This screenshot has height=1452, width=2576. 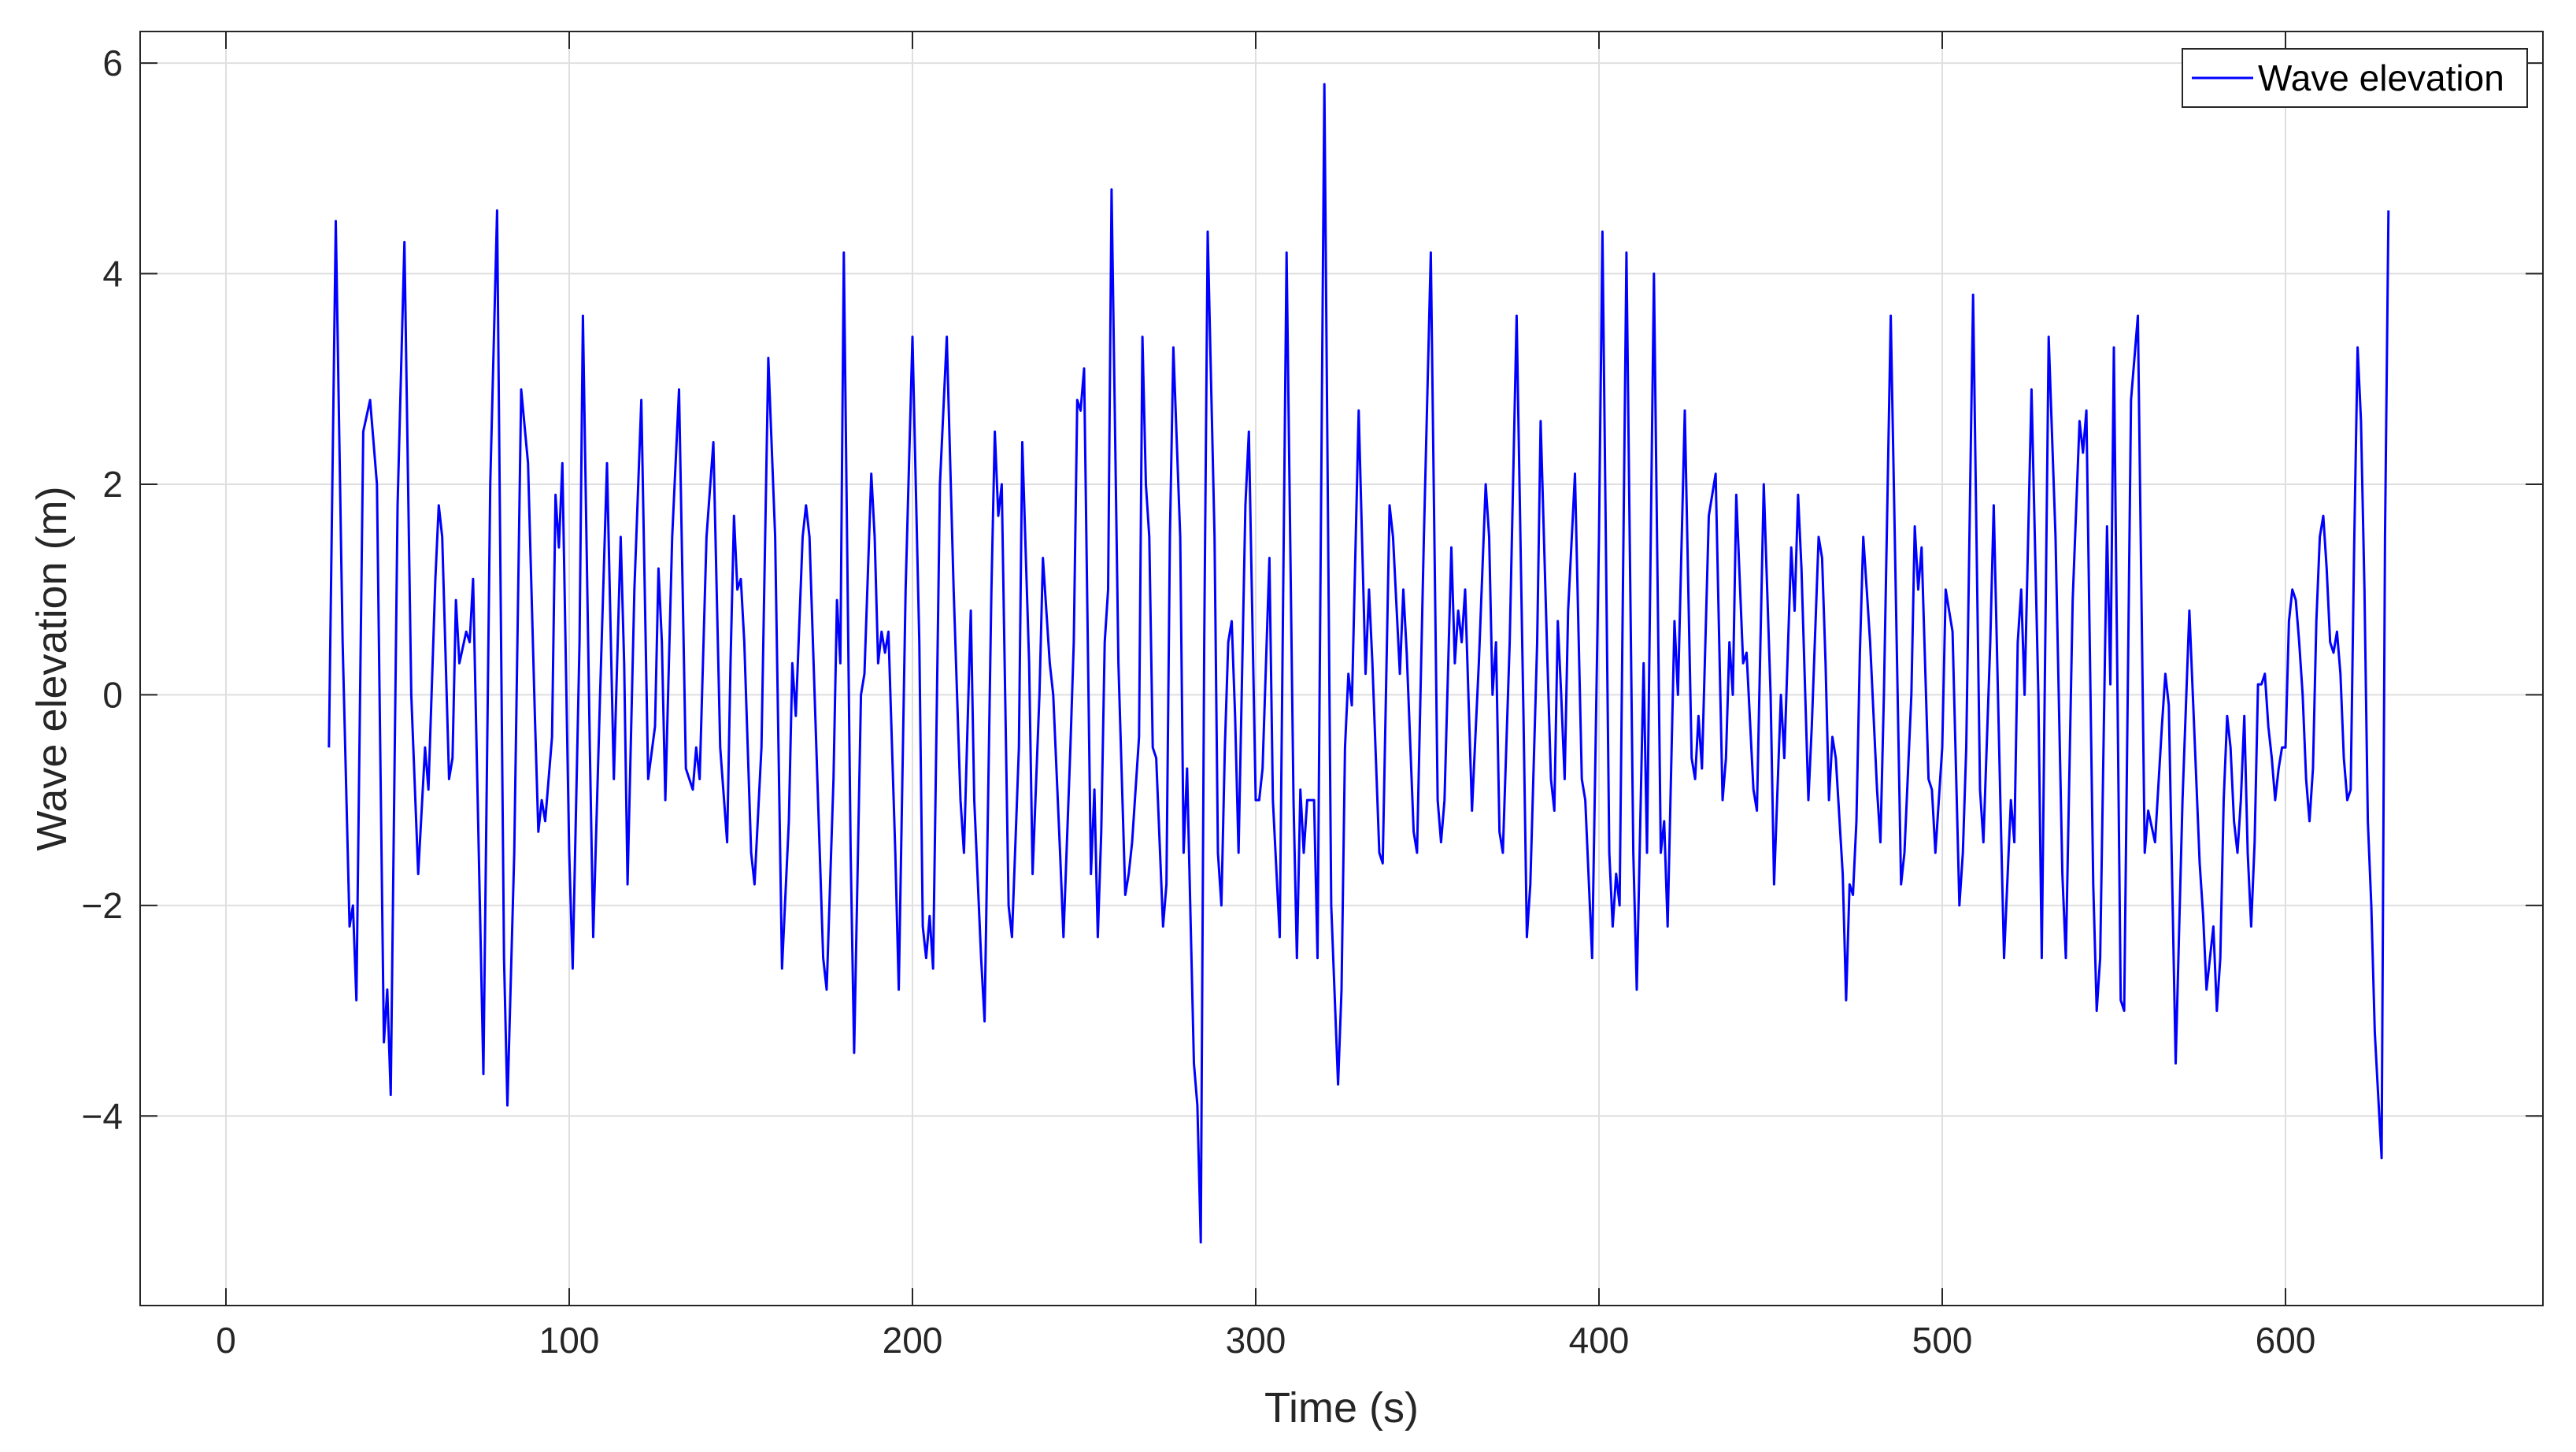 I want to click on y-axis-title: Wave elevation (m), so click(x=52, y=668).